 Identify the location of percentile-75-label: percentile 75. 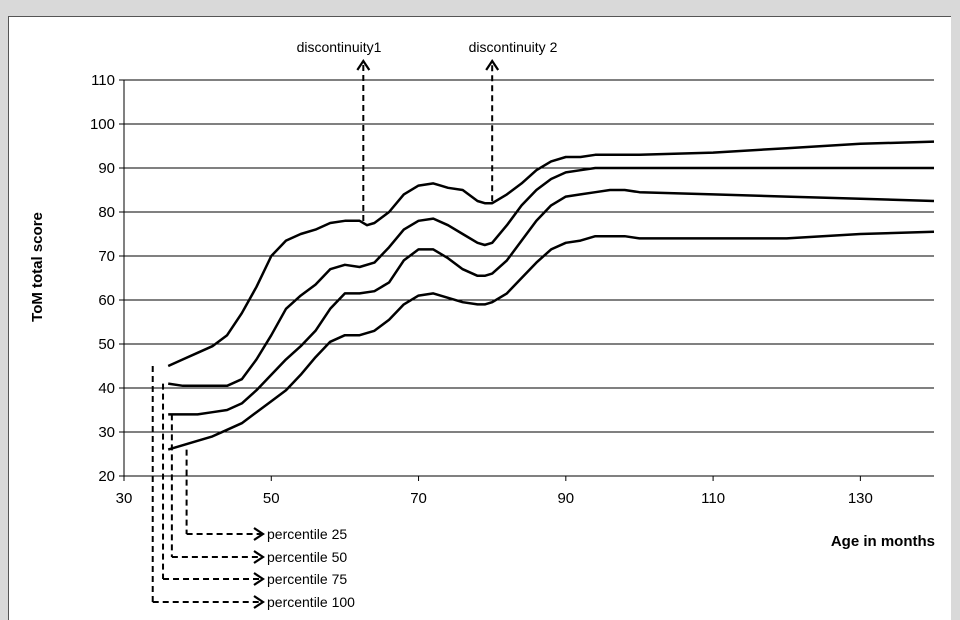
(307, 579).